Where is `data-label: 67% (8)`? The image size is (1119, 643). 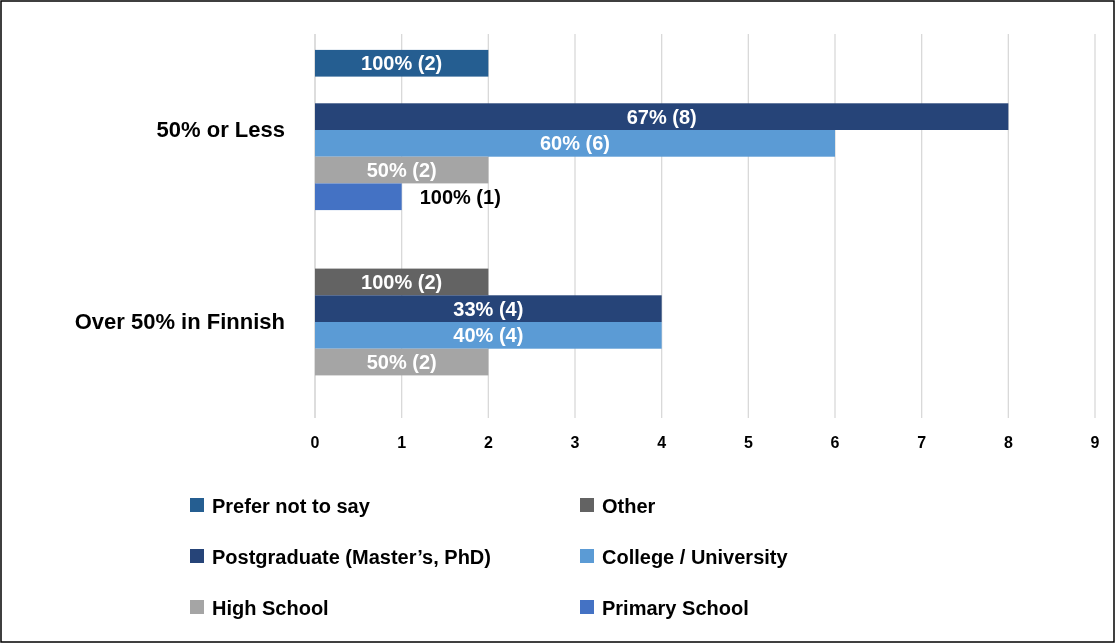 data-label: 67% (8) is located at coordinates (661, 116).